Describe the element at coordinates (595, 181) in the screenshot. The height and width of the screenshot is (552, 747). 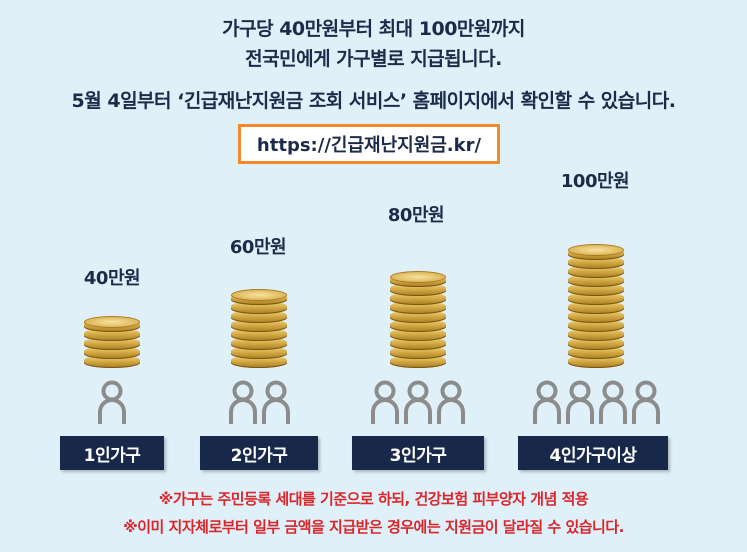
I see `amount-label-4: 100만원` at that location.